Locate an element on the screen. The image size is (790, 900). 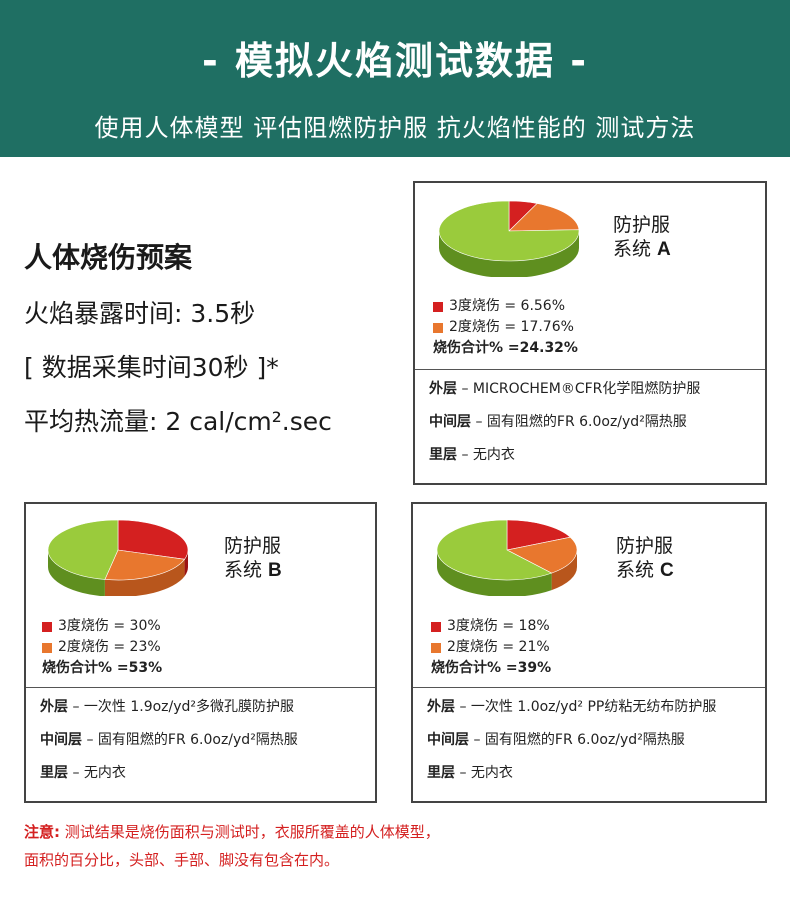
pie-chart-system-c is located at coordinates (507, 557).